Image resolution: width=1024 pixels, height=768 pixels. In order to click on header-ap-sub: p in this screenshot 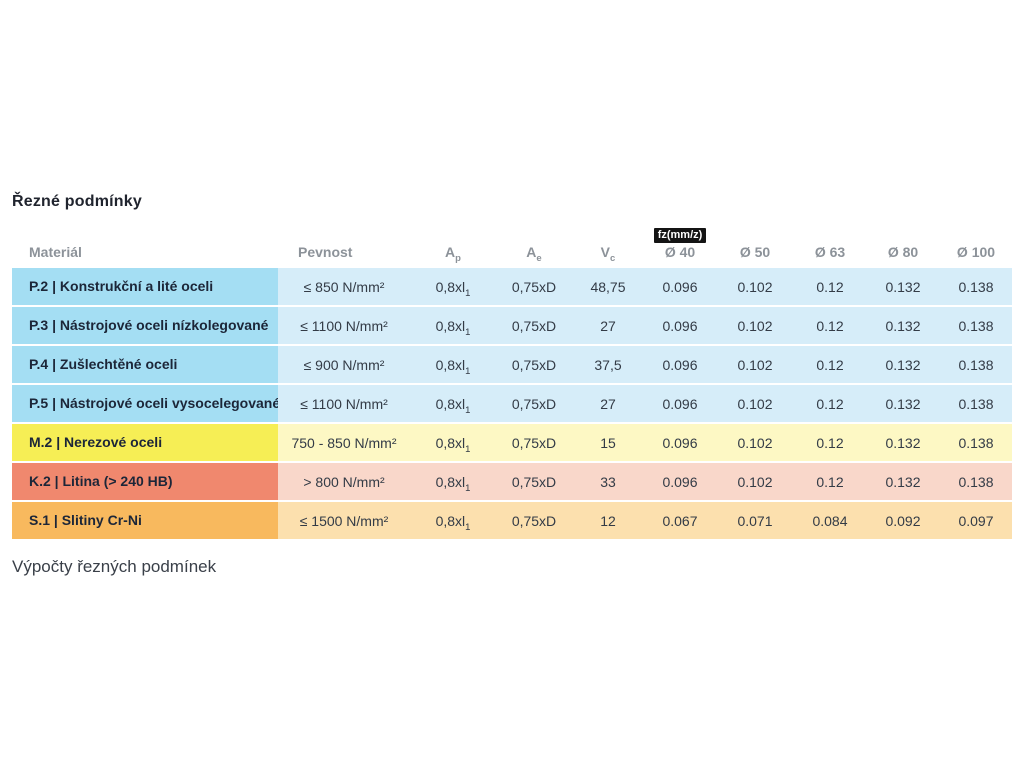, I will do `click(458, 258)`.